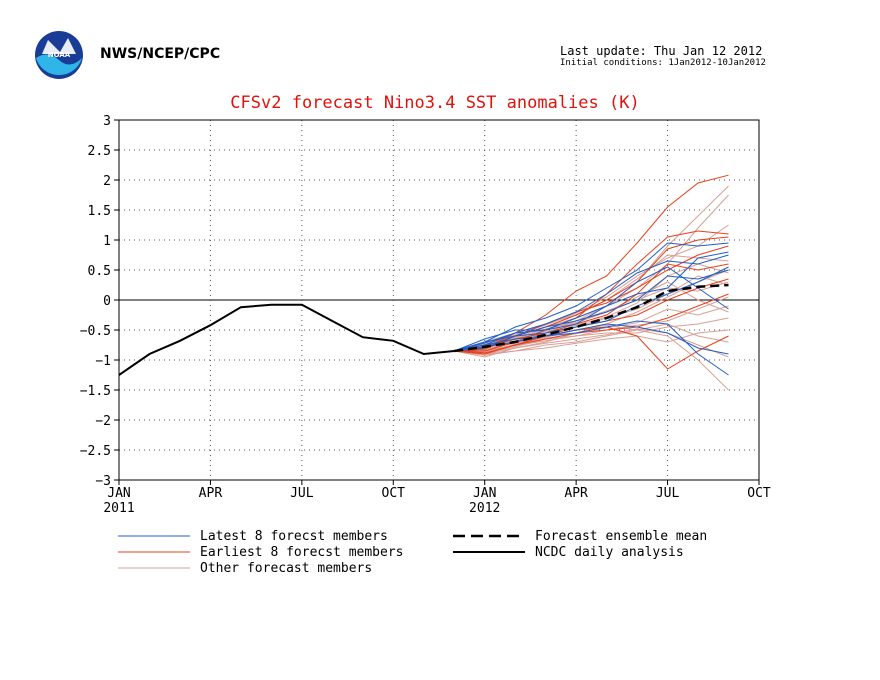  What do you see at coordinates (107, 181) in the screenshot?
I see `y-tick-label: 2` at bounding box center [107, 181].